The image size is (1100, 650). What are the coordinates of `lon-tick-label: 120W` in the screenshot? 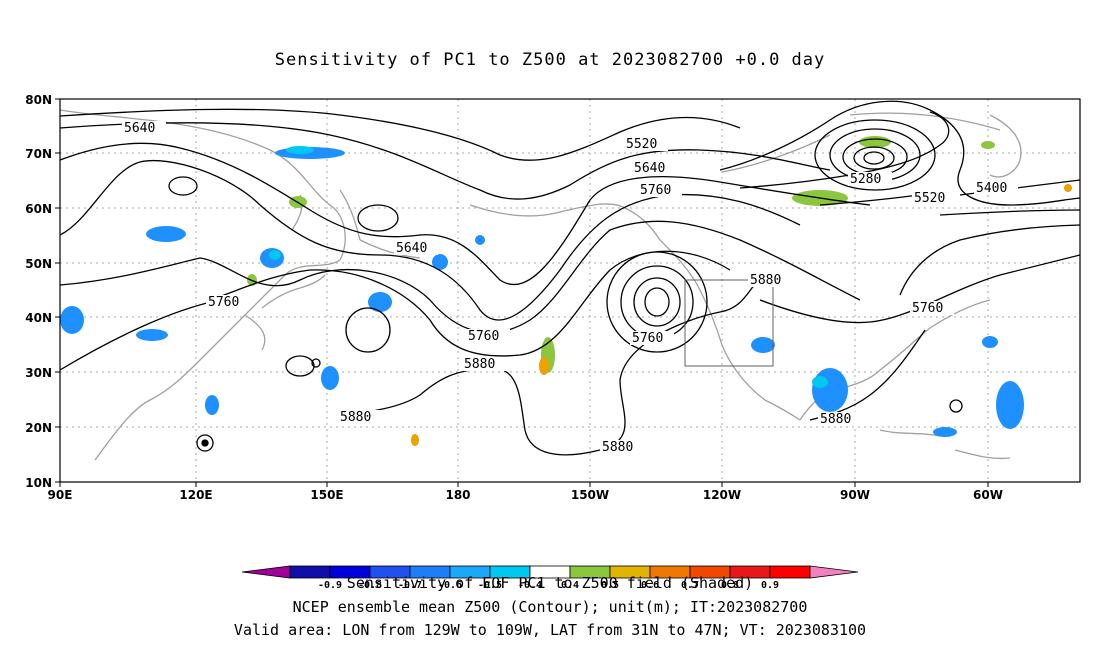 It's located at (722, 495).